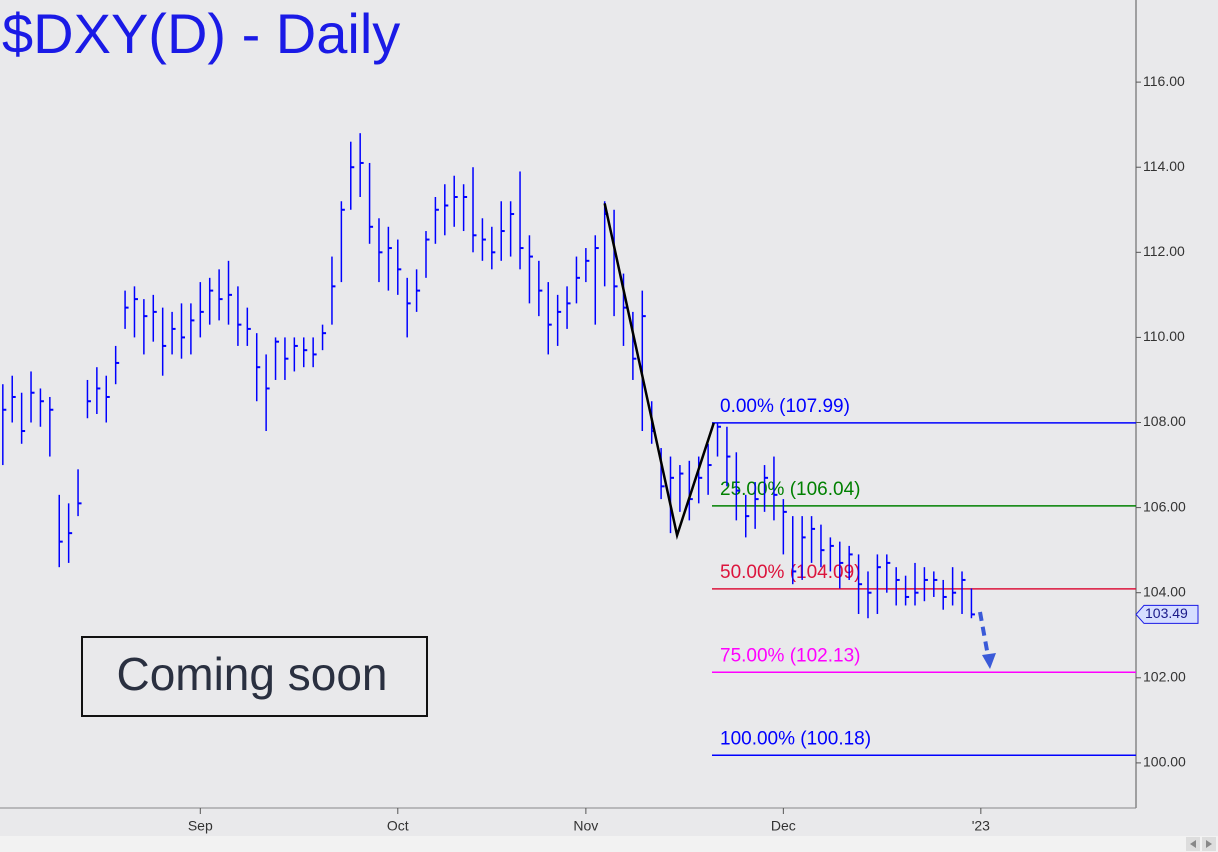 This screenshot has height=852, width=1218. What do you see at coordinates (1164, 251) in the screenshot?
I see `y-tick-label: 112.00` at bounding box center [1164, 251].